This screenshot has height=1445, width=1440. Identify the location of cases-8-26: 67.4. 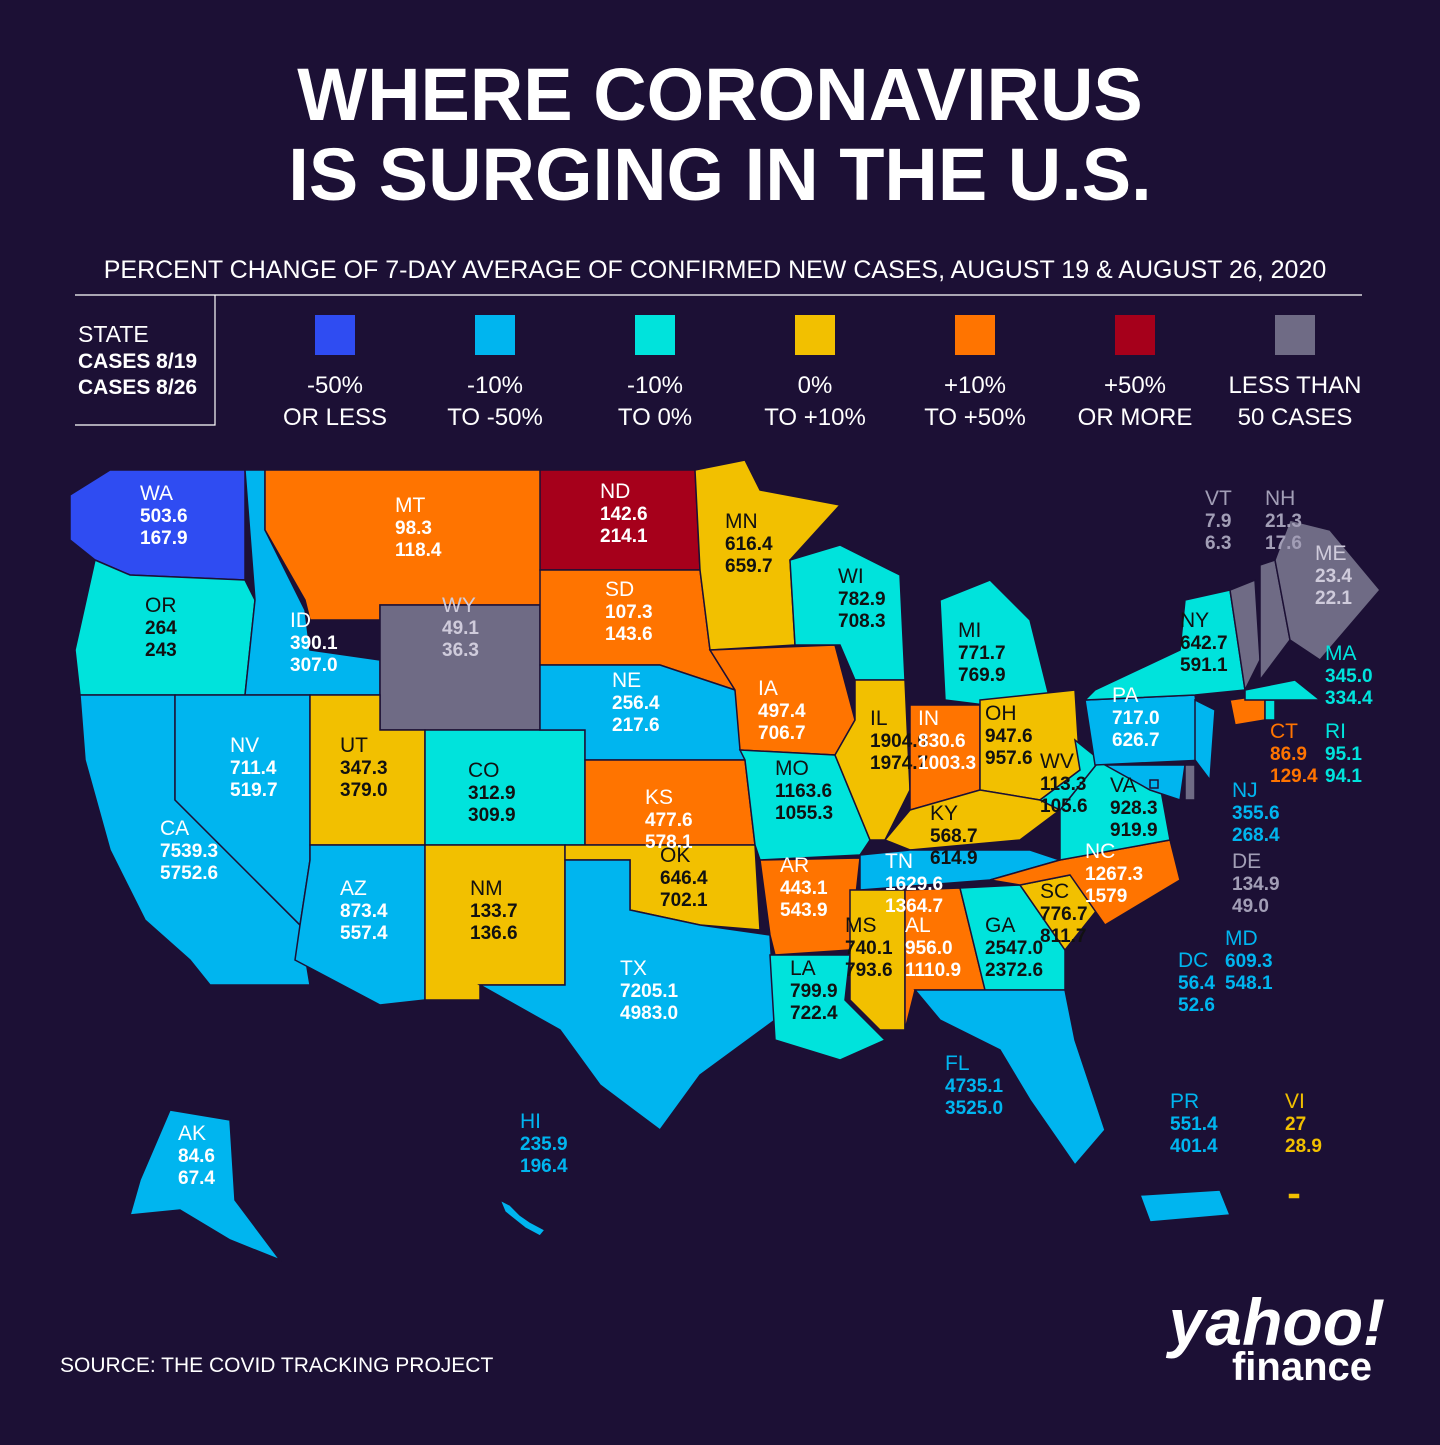
(196, 1178).